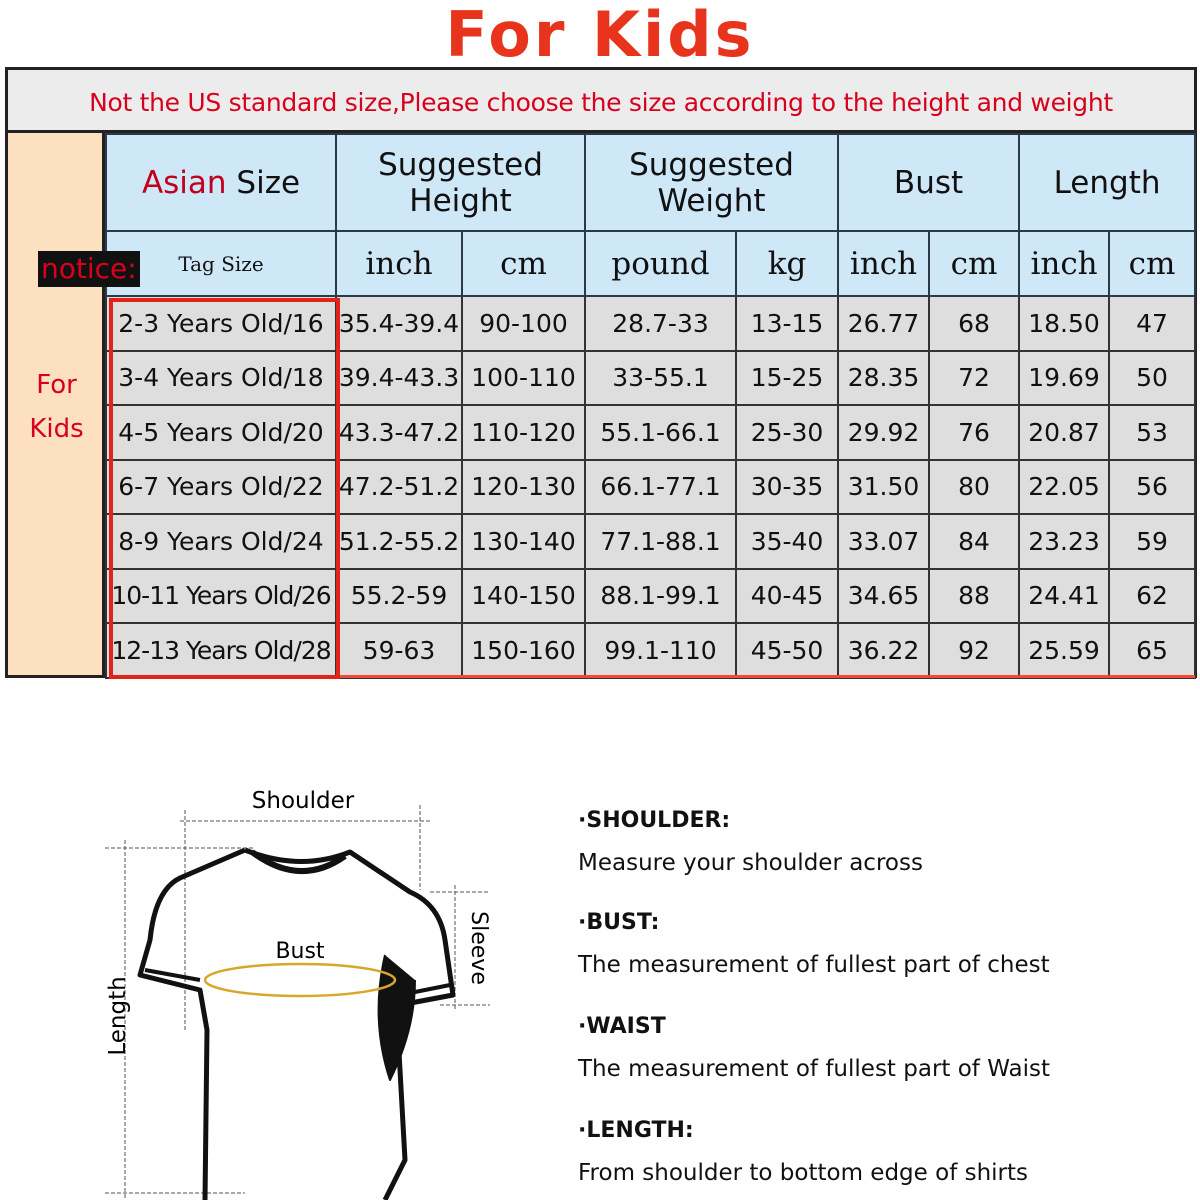 Image resolution: width=1200 pixels, height=1200 pixels. Describe the element at coordinates (661, 323) in the screenshot. I see `table-cell: 28.7-33` at that location.